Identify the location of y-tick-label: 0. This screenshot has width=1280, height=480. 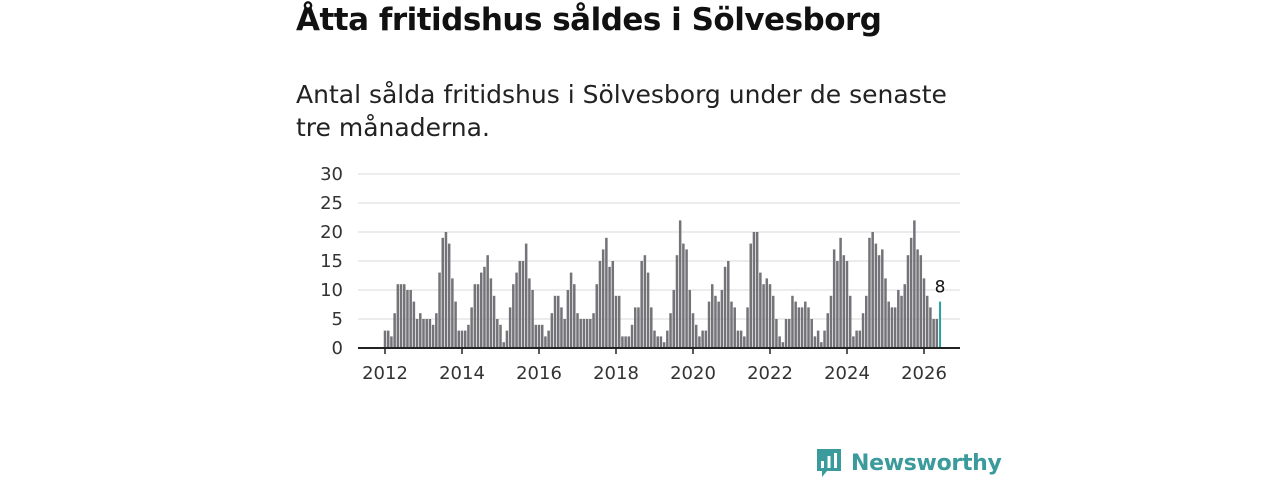
(337, 348).